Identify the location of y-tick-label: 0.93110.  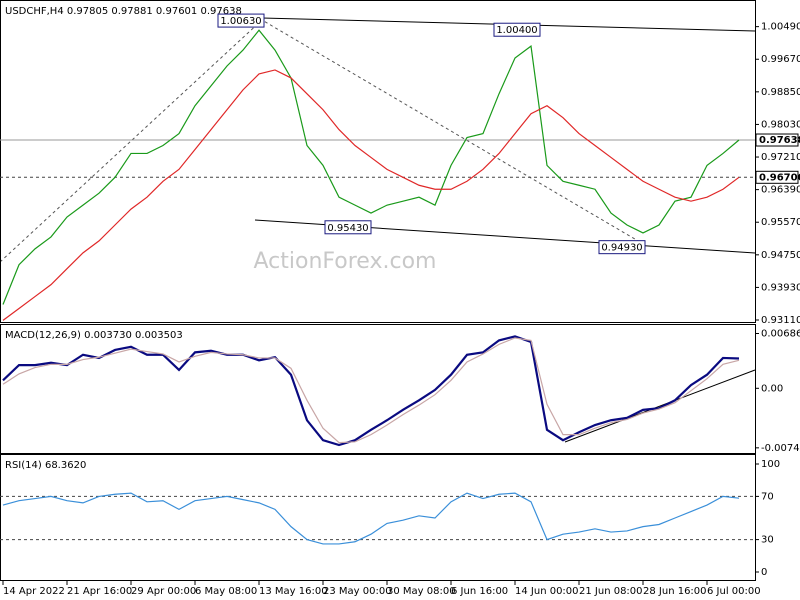
(780, 320).